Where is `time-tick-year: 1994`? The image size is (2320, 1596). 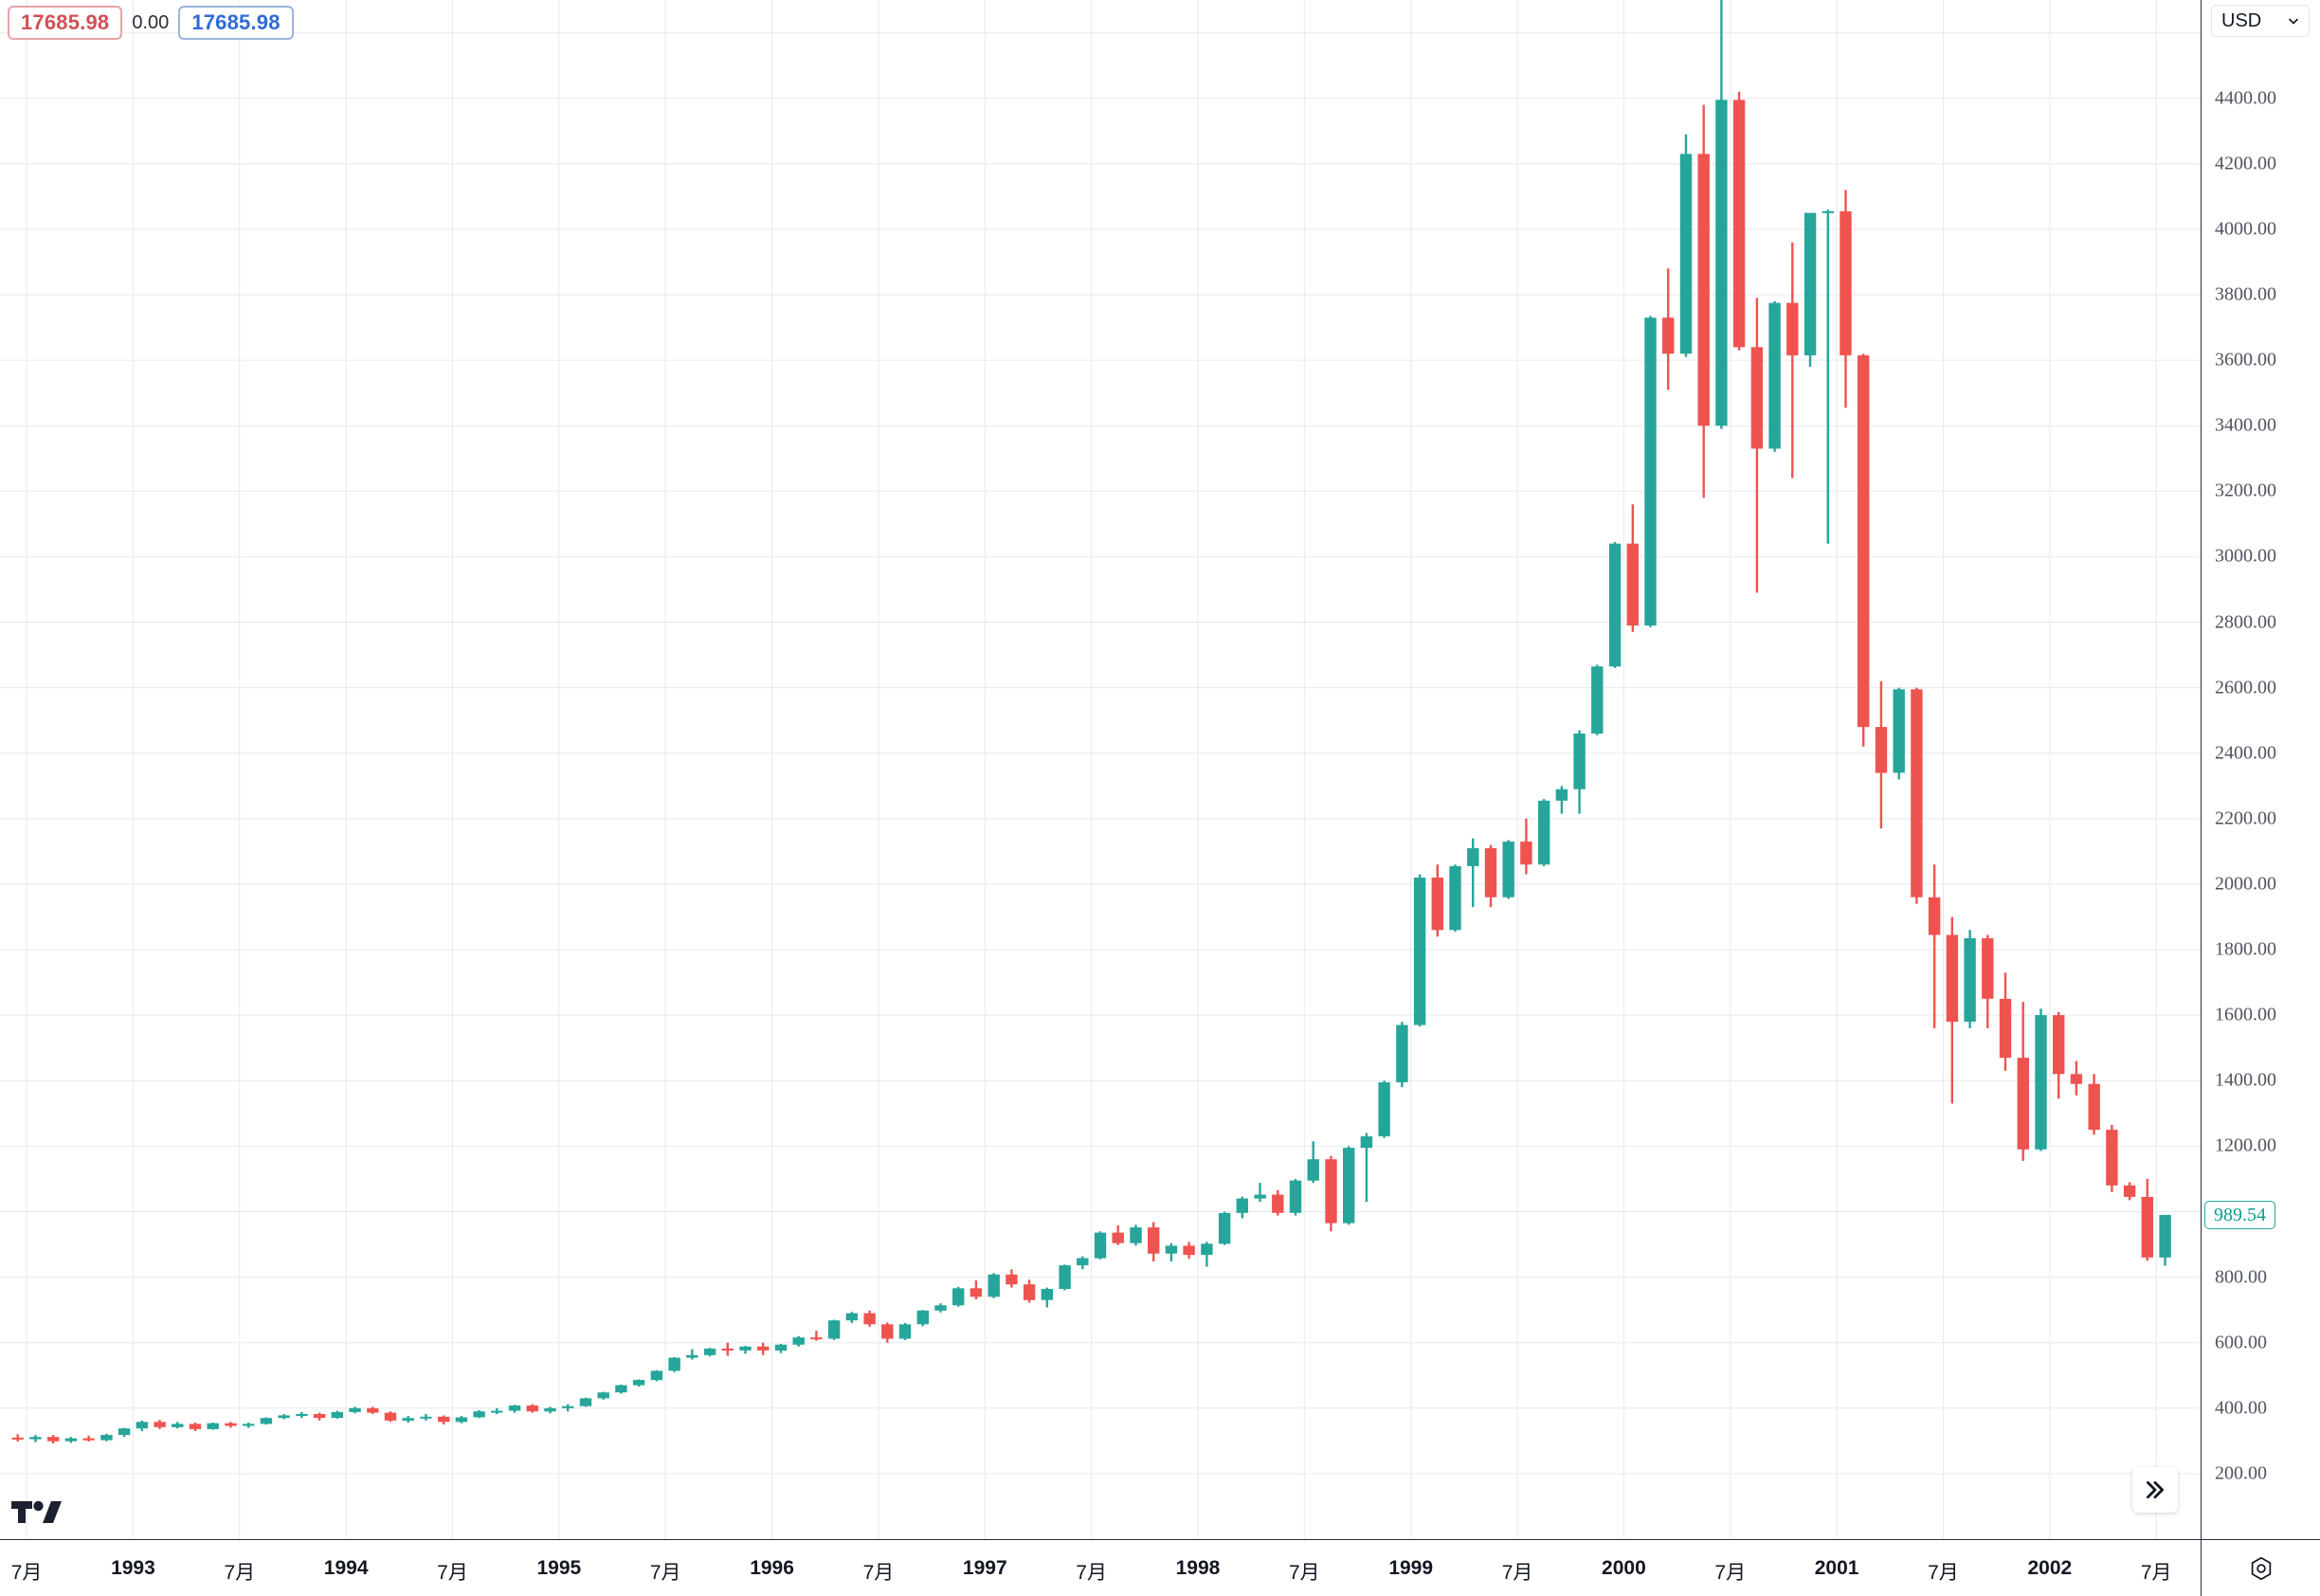
time-tick-year: 1994 is located at coordinates (346, 1568).